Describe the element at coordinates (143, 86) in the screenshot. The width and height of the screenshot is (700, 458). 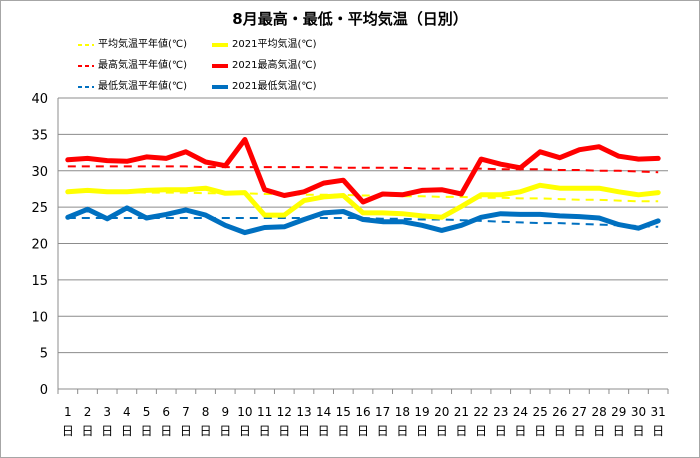
I see `legend-label: 最低気温平年値(℃)` at that location.